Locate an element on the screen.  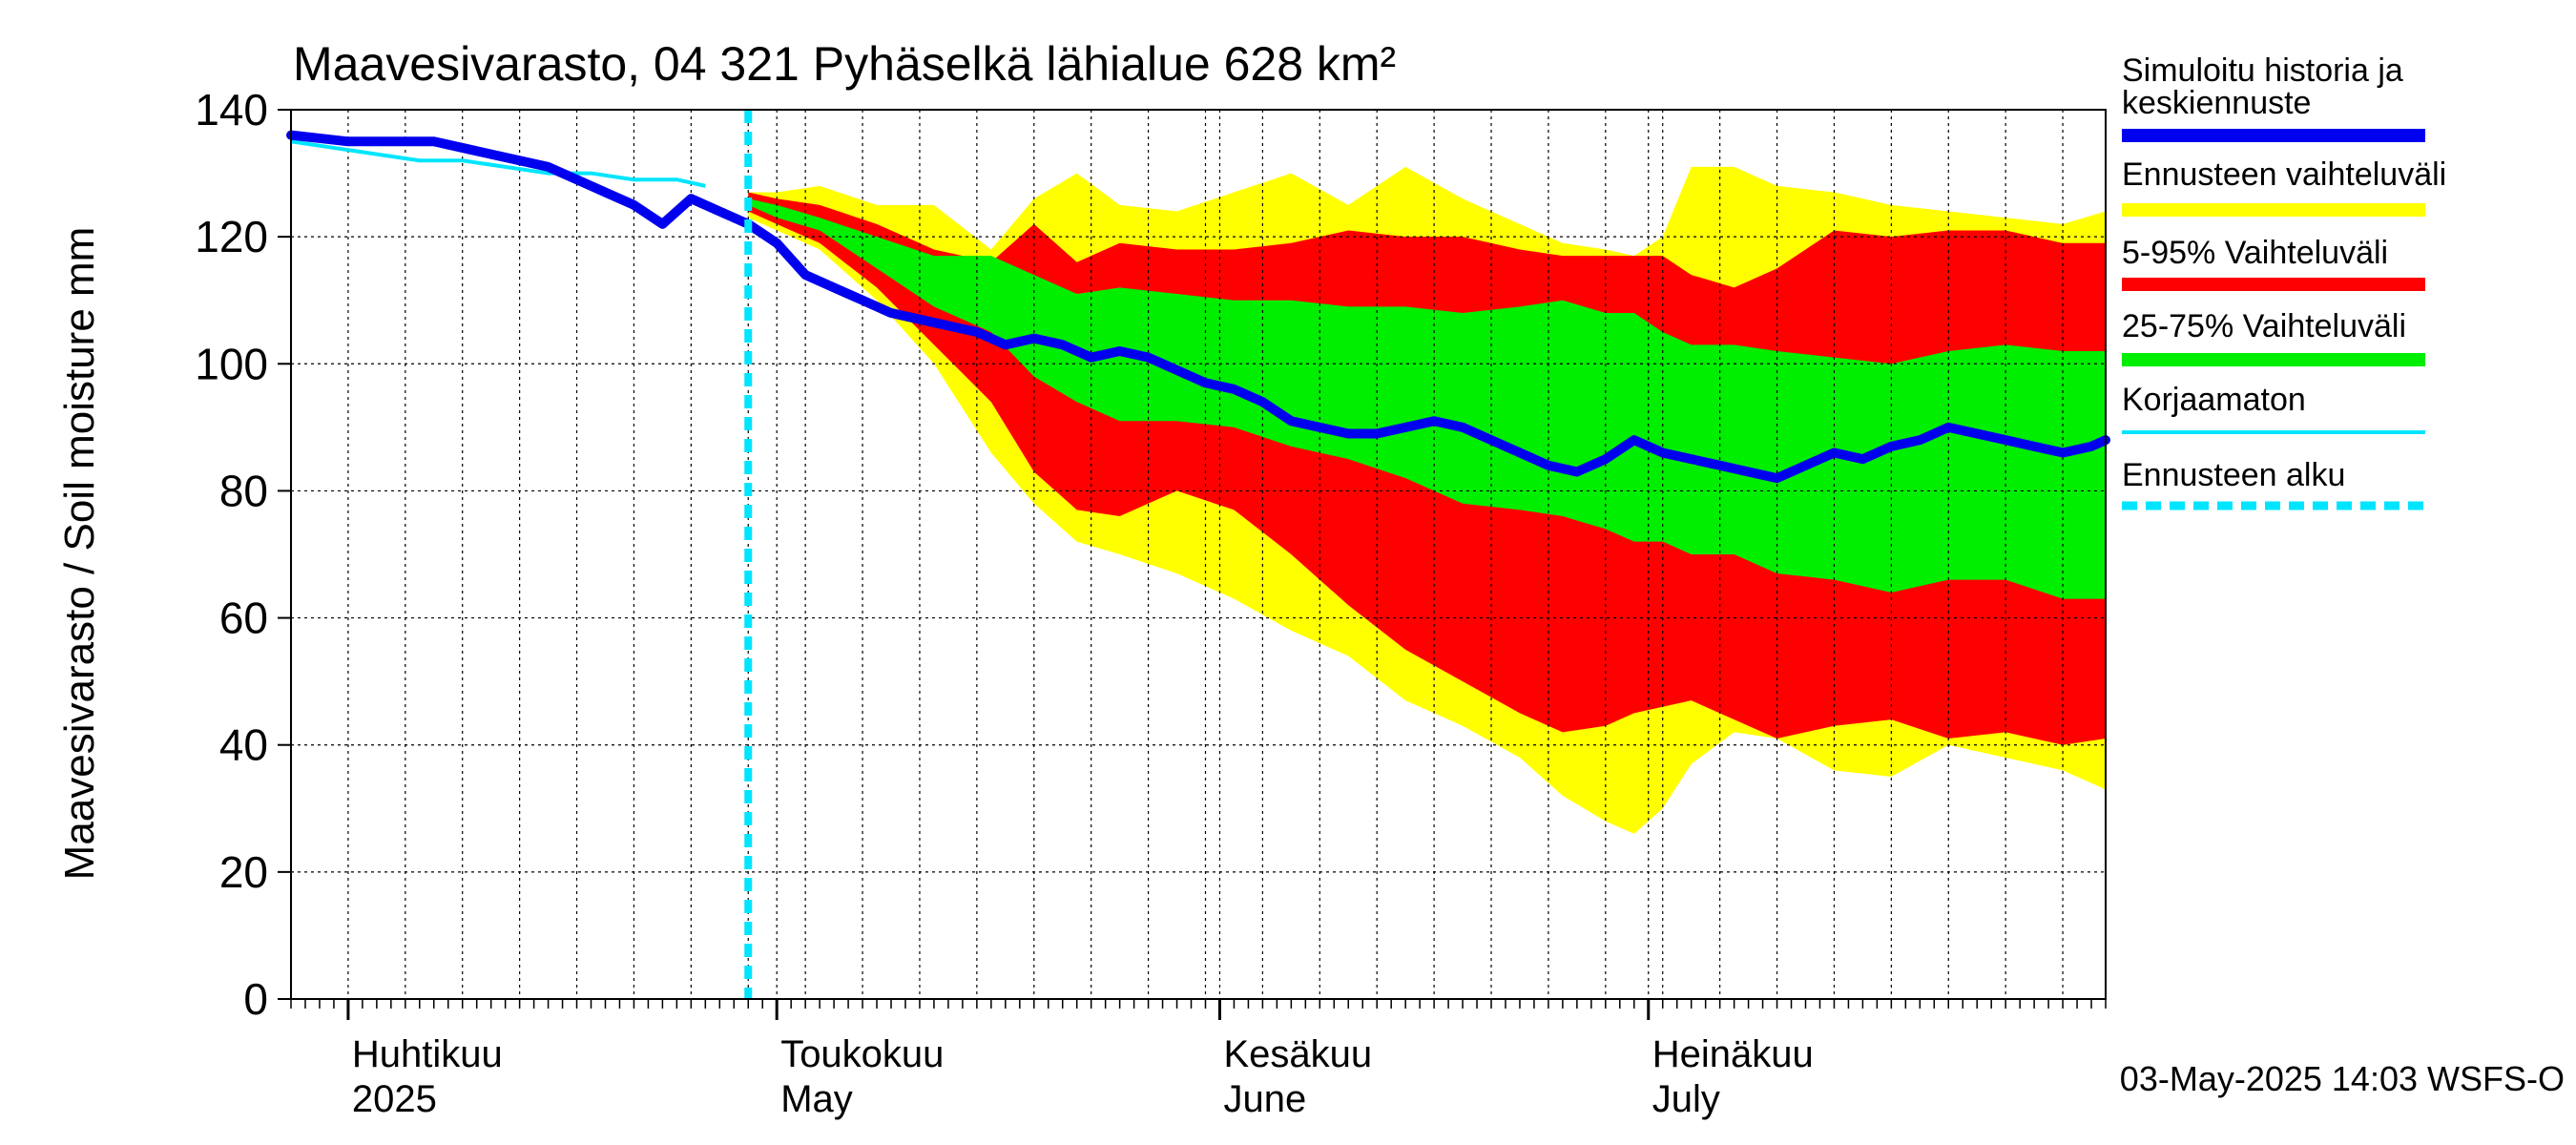
month-sublabel: 2025 is located at coordinates (394, 1099).